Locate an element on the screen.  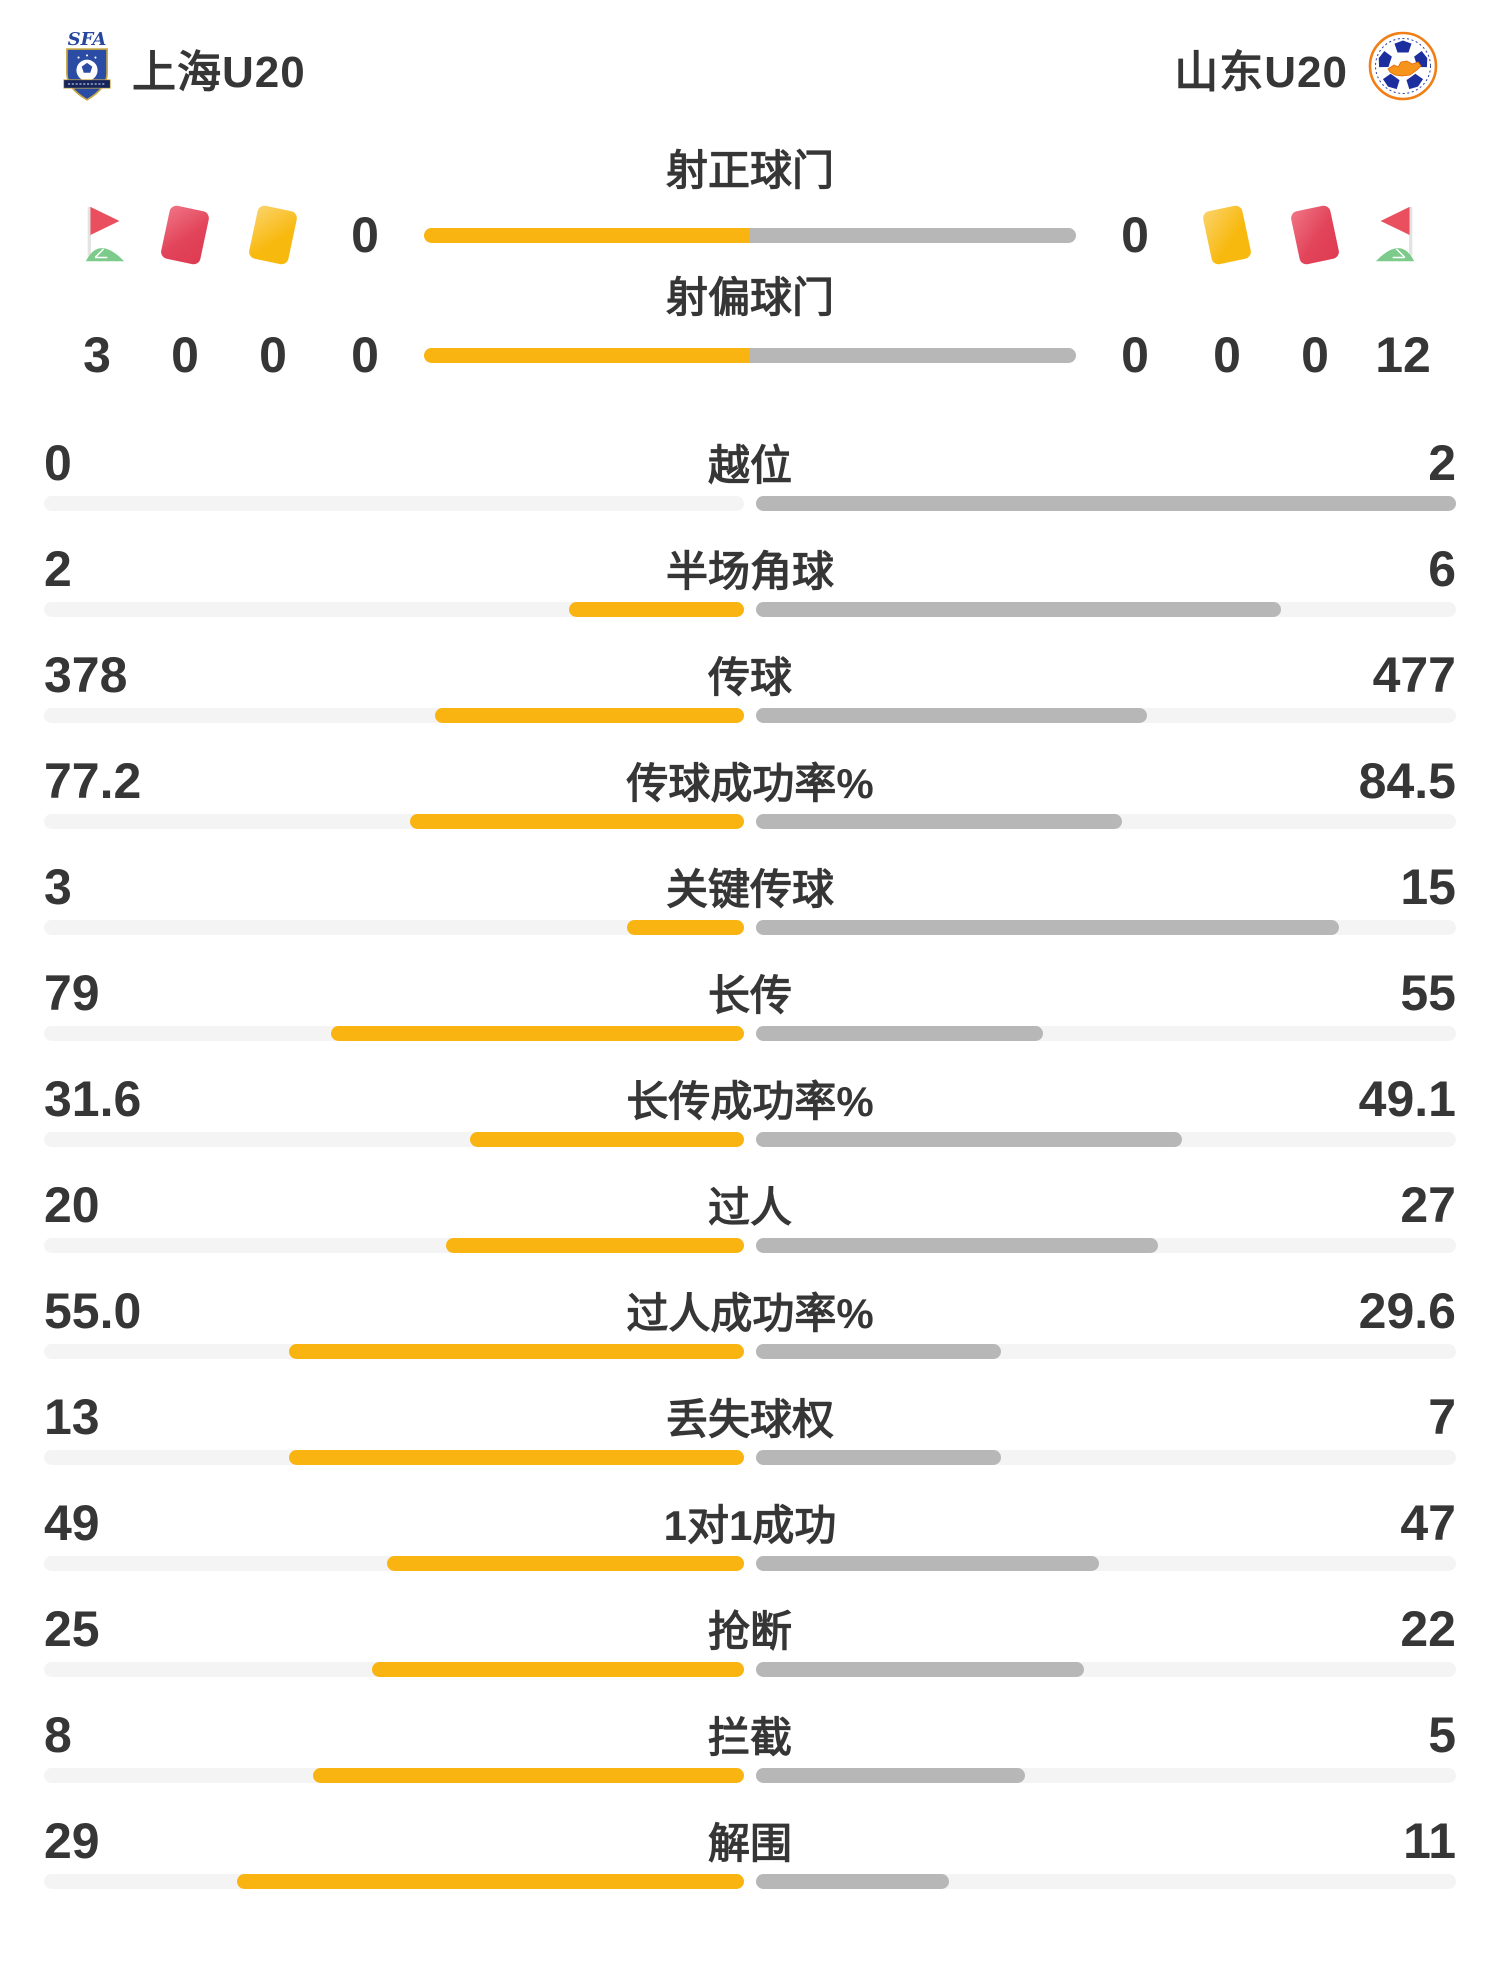
stat-label: 丢失球权 is located at coordinates (749, 1419).